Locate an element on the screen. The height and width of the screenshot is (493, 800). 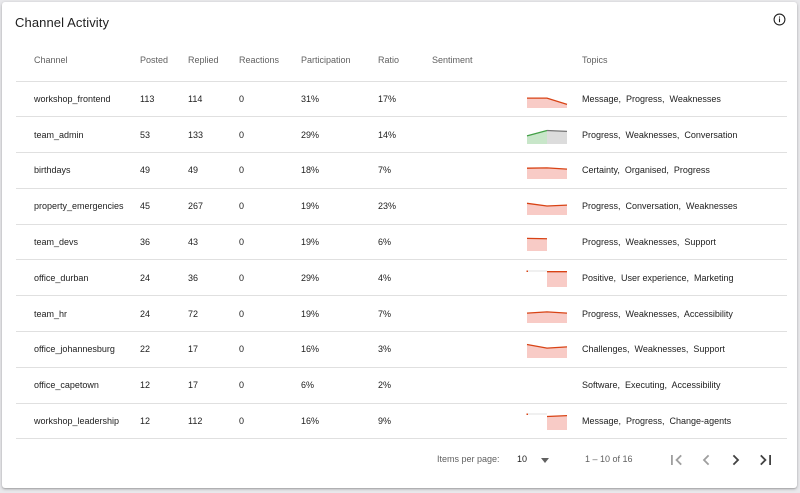
last-page-button is located at coordinates (766, 460).